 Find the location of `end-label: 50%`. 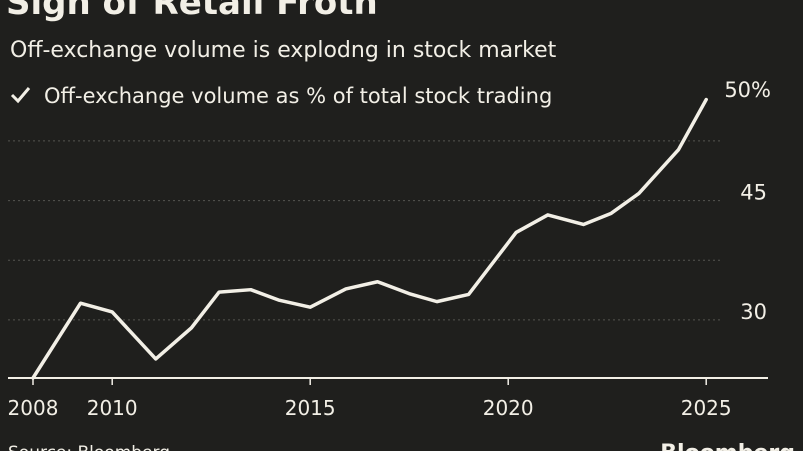

end-label: 50% is located at coordinates (747, 90).